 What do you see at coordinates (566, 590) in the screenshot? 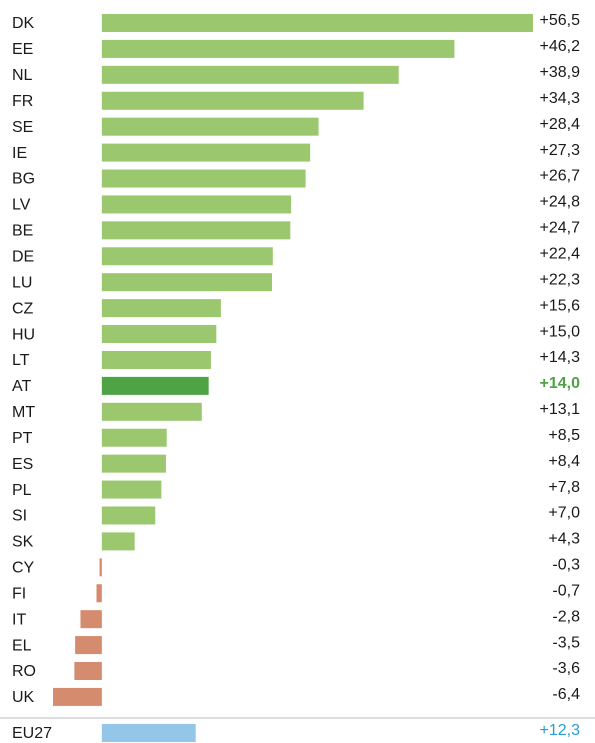
I see `value-label: -0,7` at bounding box center [566, 590].